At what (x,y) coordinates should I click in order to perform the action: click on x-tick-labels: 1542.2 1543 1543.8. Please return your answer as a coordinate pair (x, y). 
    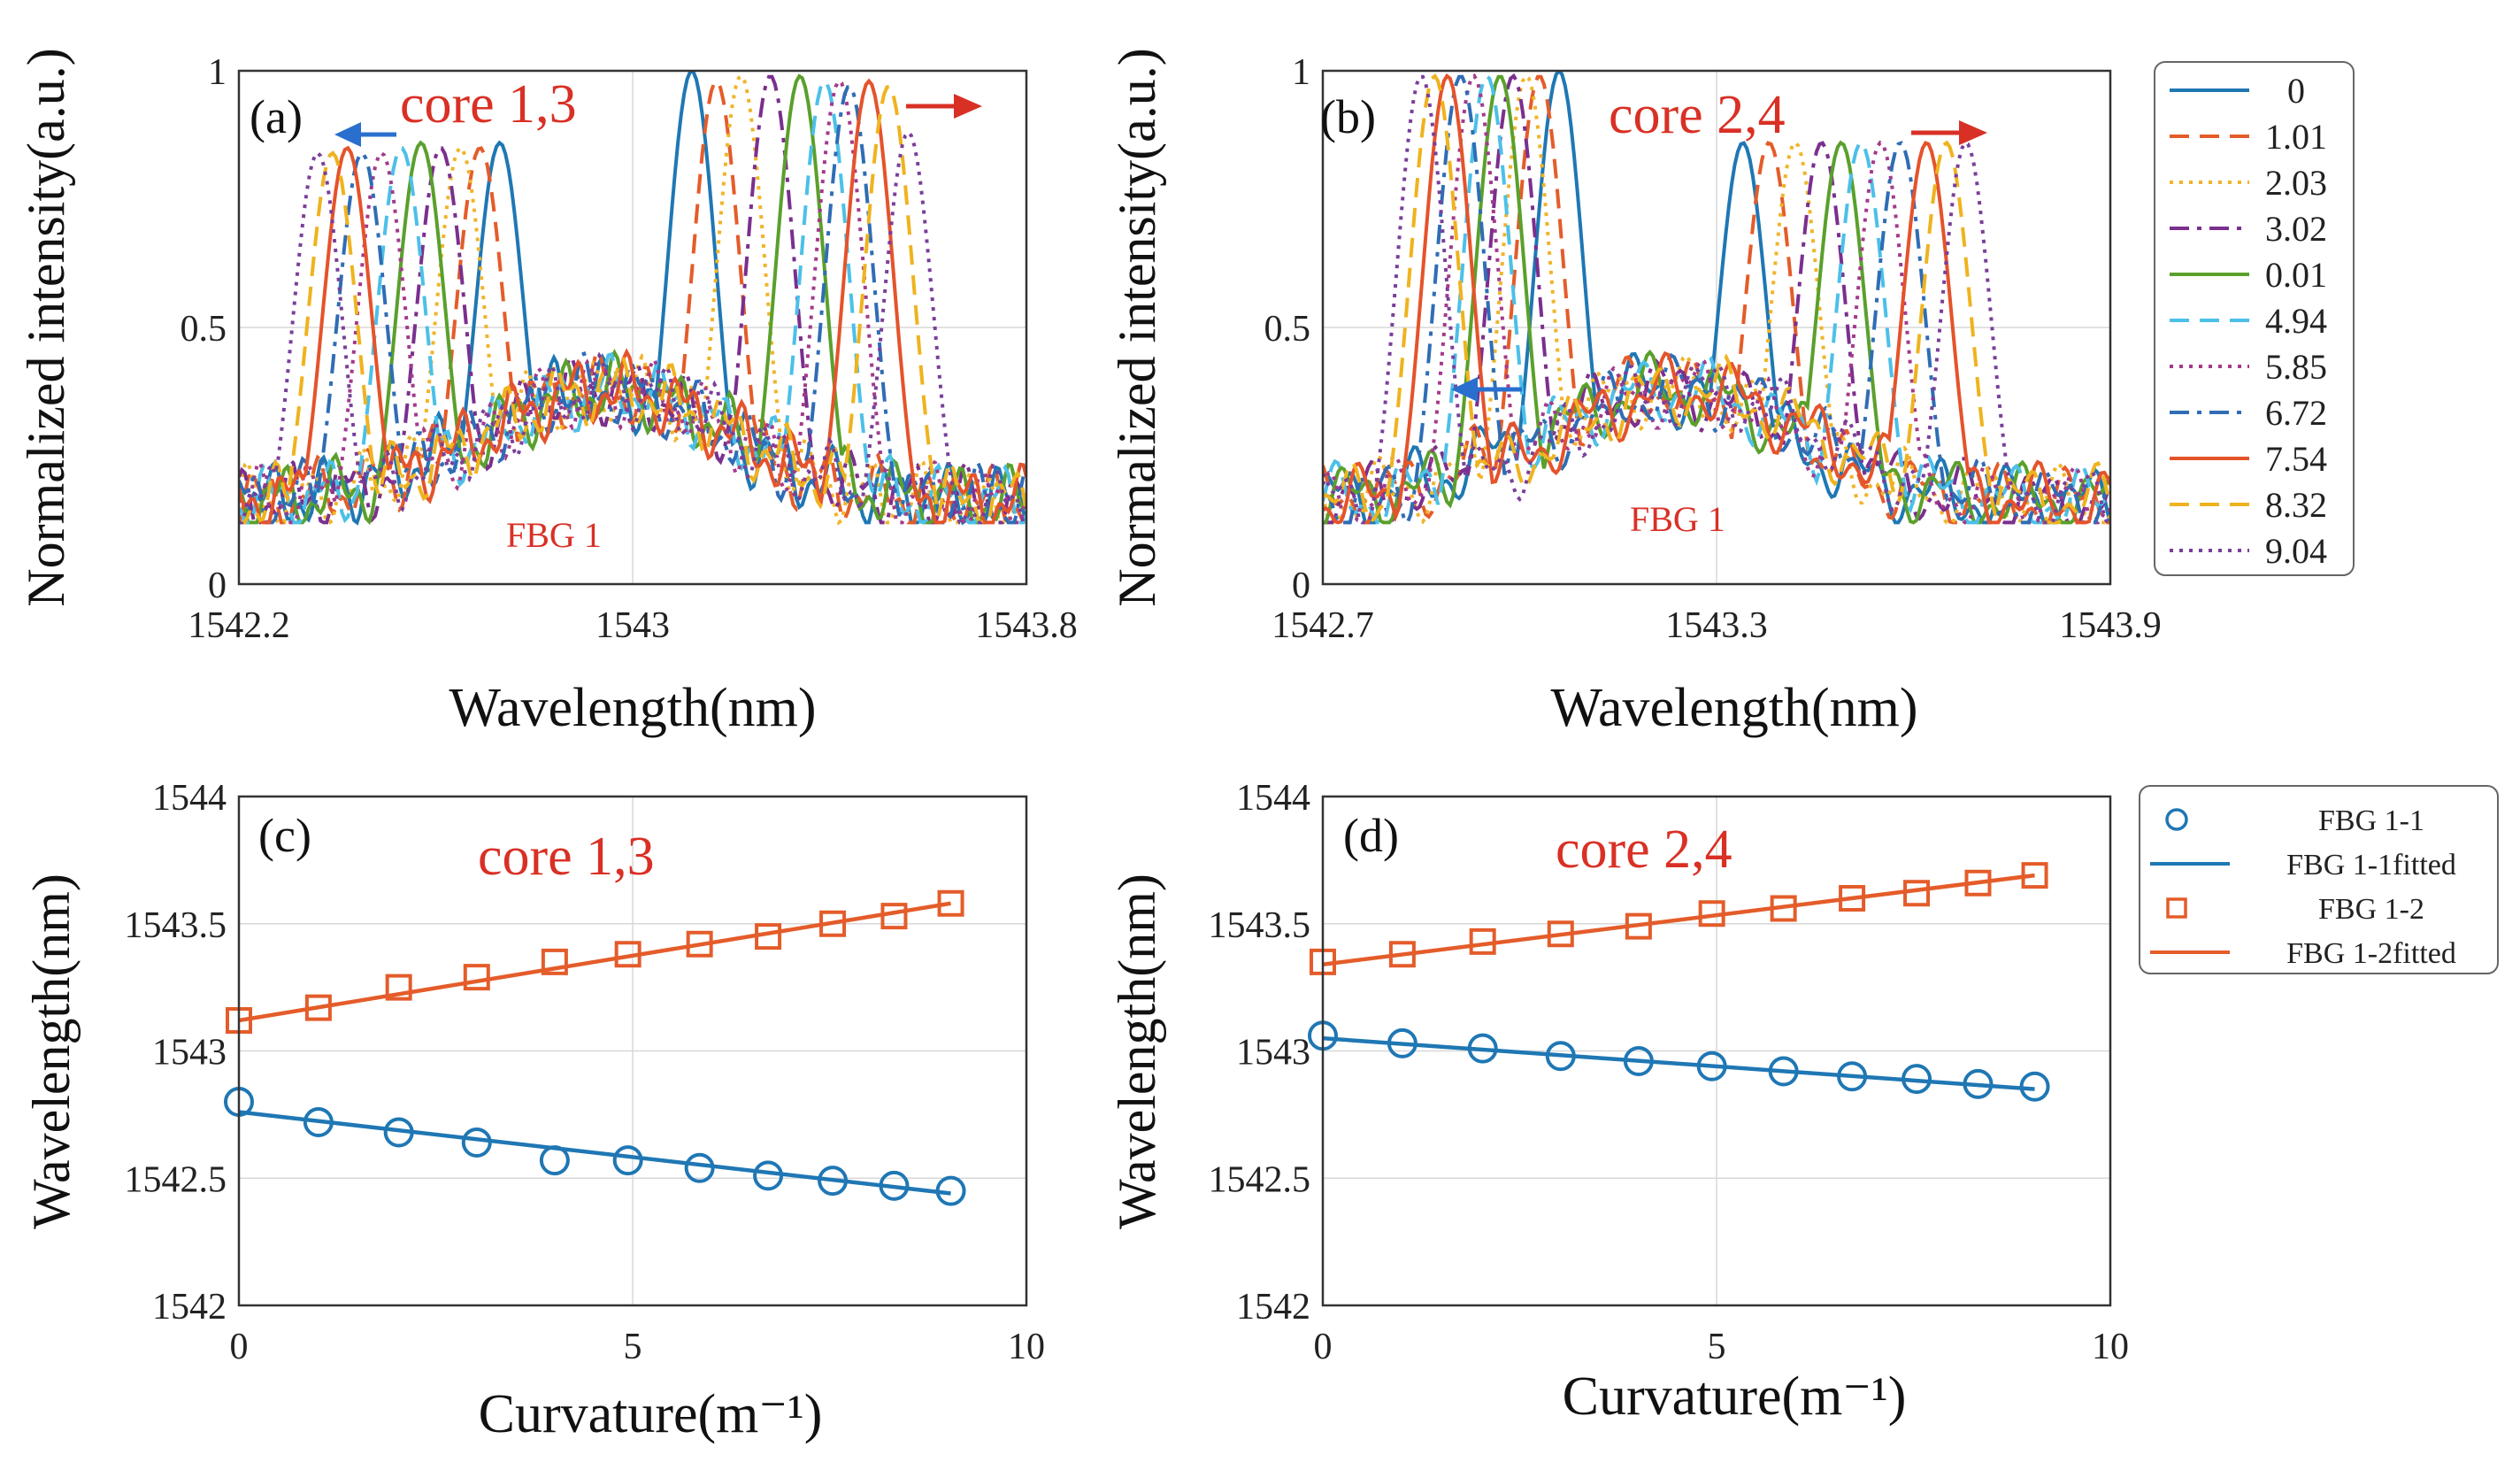
    Looking at the image, I should click on (633, 626).